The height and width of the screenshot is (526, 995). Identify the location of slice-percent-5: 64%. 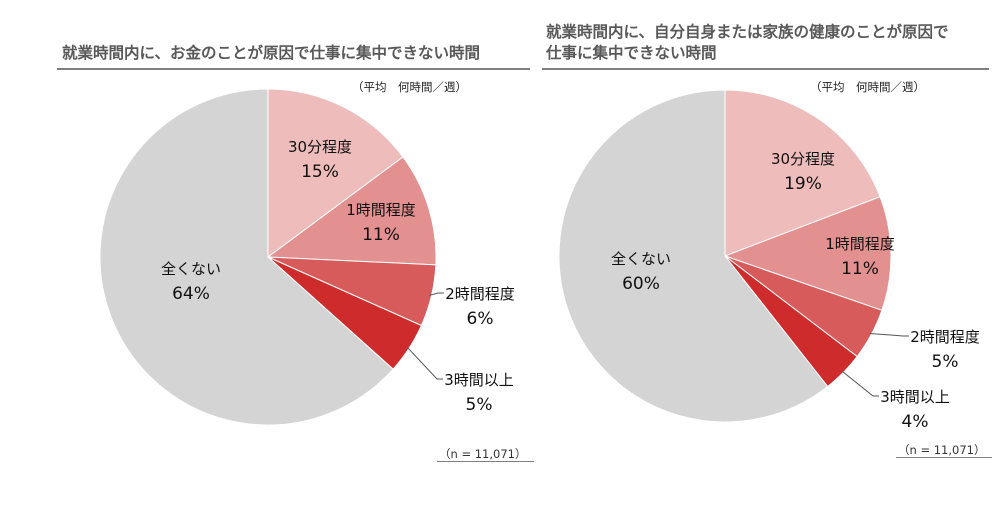
(191, 294).